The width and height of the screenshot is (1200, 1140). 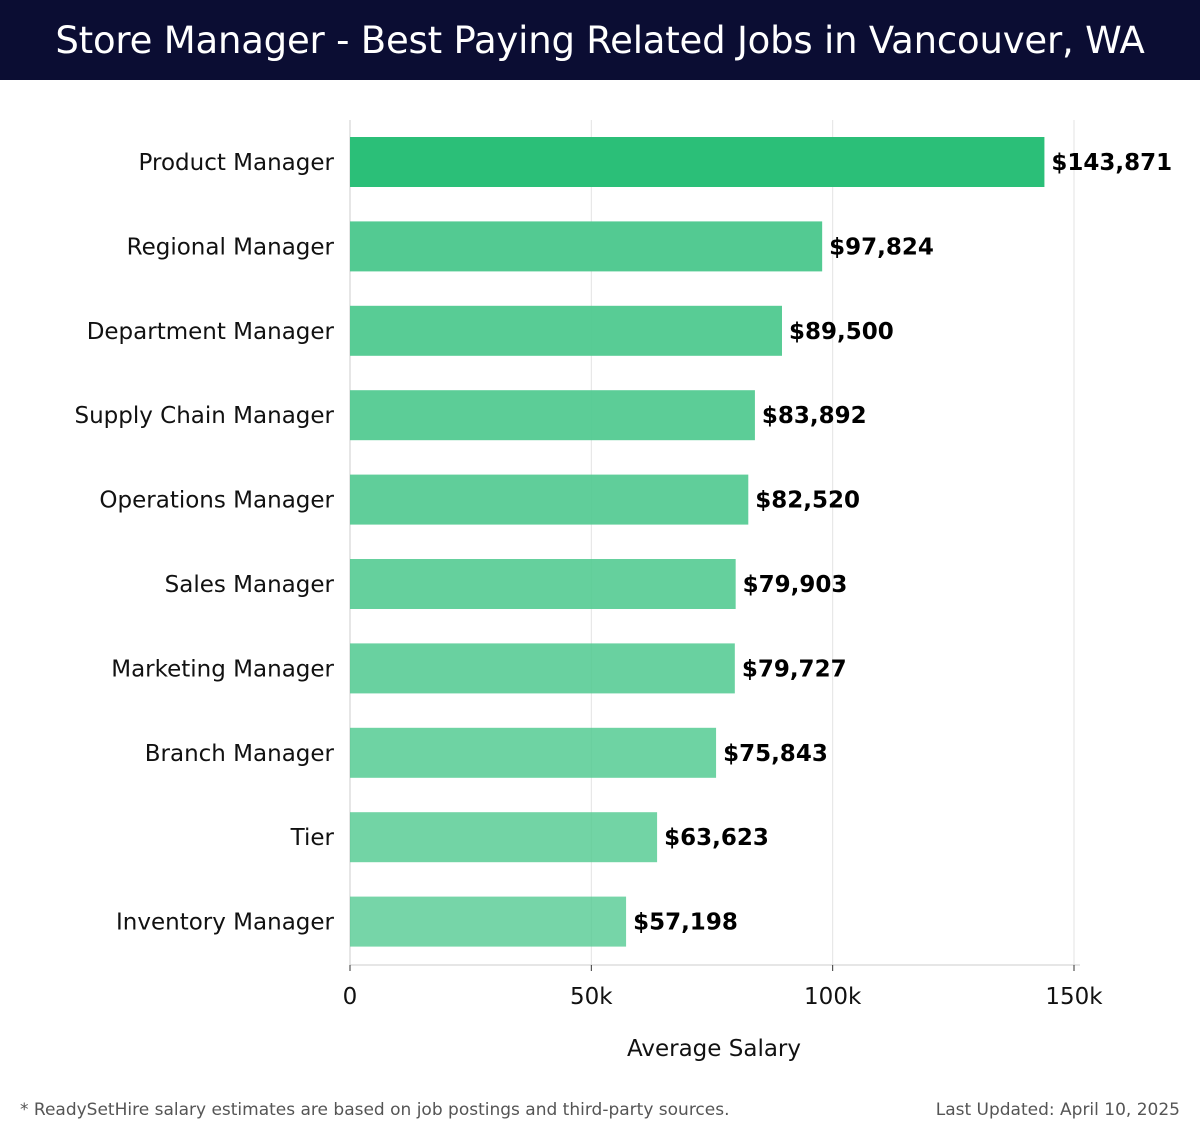 I want to click on value-label: $89,500, so click(x=841, y=332).